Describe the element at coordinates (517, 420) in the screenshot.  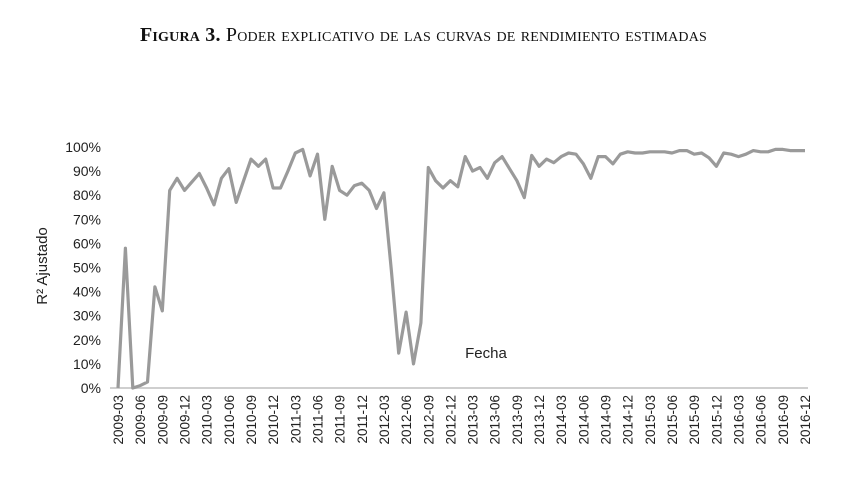
I see `x-tick-label: 2013-09` at that location.